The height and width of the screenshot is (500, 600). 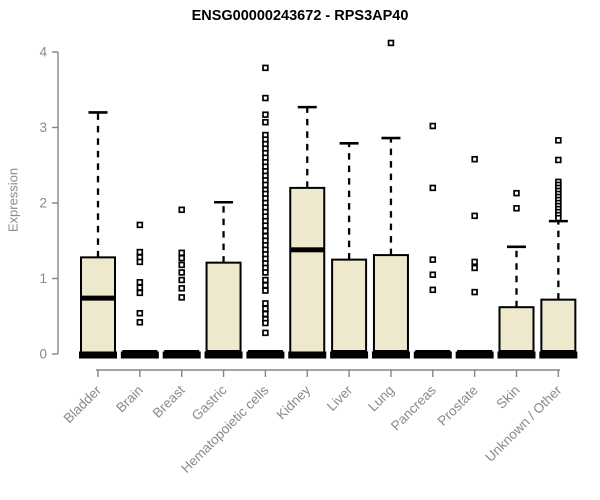 What do you see at coordinates (523, 423) in the screenshot?
I see `x-tick-label: Unknown / Other` at bounding box center [523, 423].